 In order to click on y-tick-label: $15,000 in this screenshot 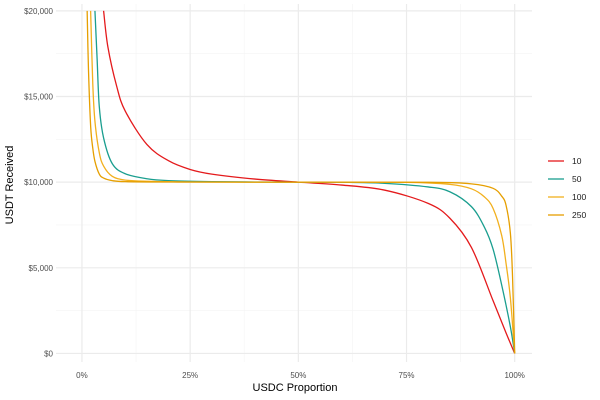, I will do `click(38, 96)`.